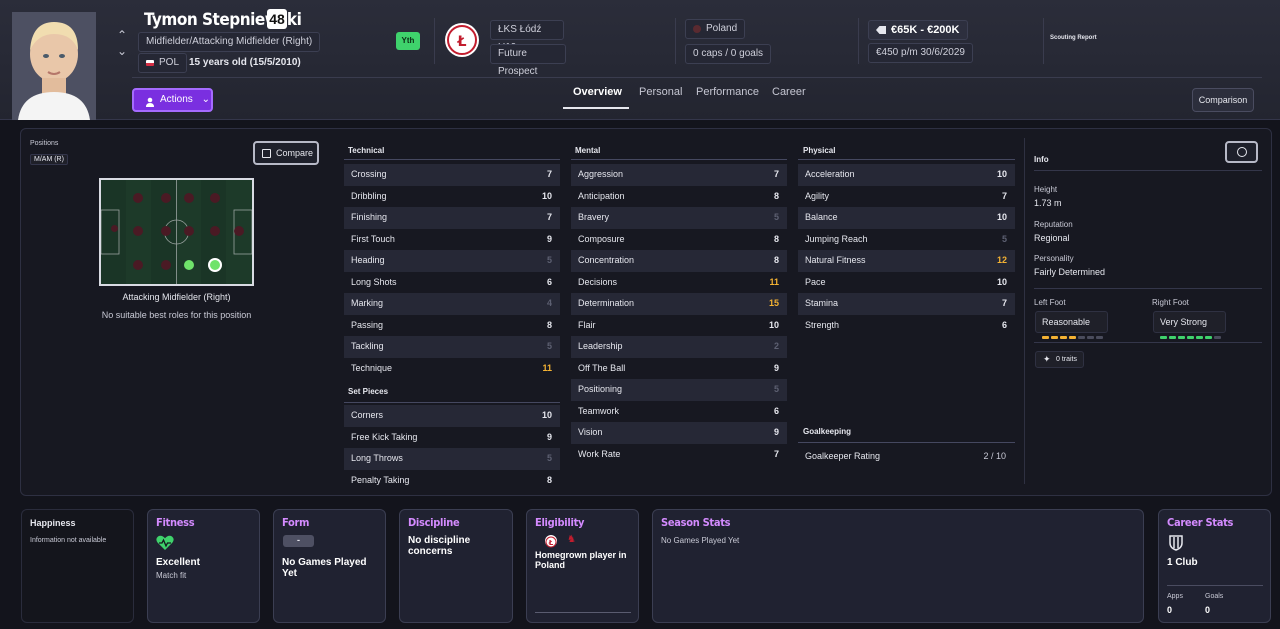  I want to click on attribute-row: Vision 9, so click(679, 433).